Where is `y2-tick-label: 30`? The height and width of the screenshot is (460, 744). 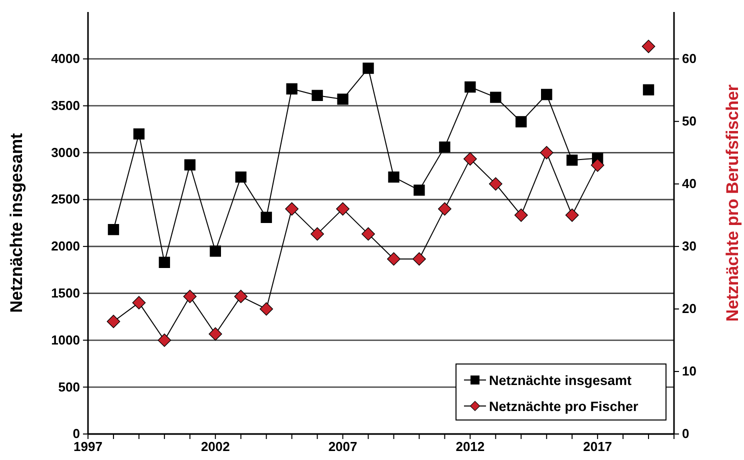 y2-tick-label: 30 is located at coordinates (689, 246).